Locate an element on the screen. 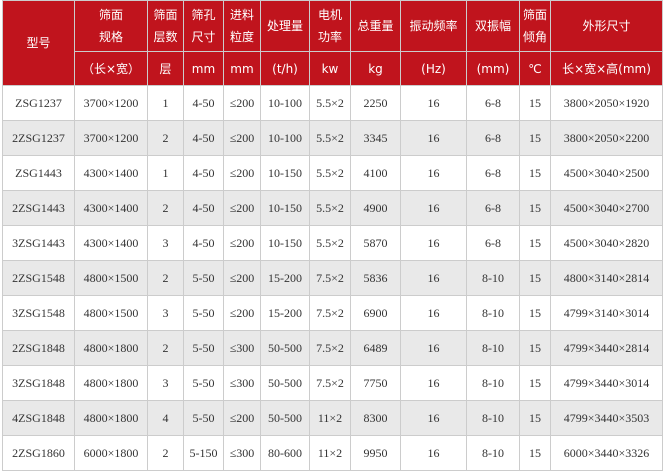 This screenshot has width=666, height=473. table-cell: 3800×2050×1920 is located at coordinates (606, 103).